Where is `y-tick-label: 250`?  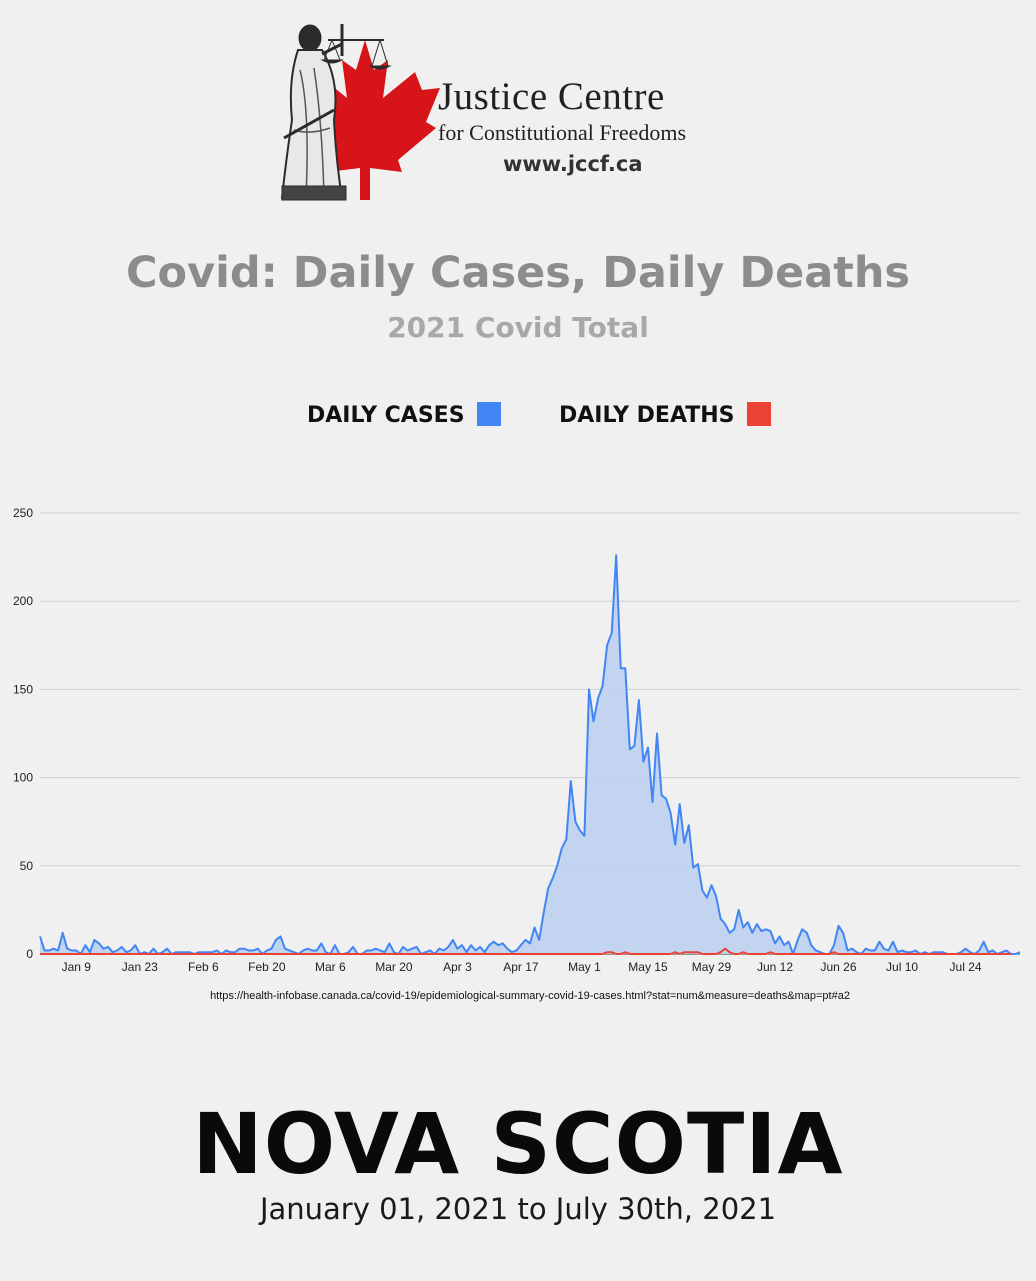 y-tick-label: 250 is located at coordinates (23, 513).